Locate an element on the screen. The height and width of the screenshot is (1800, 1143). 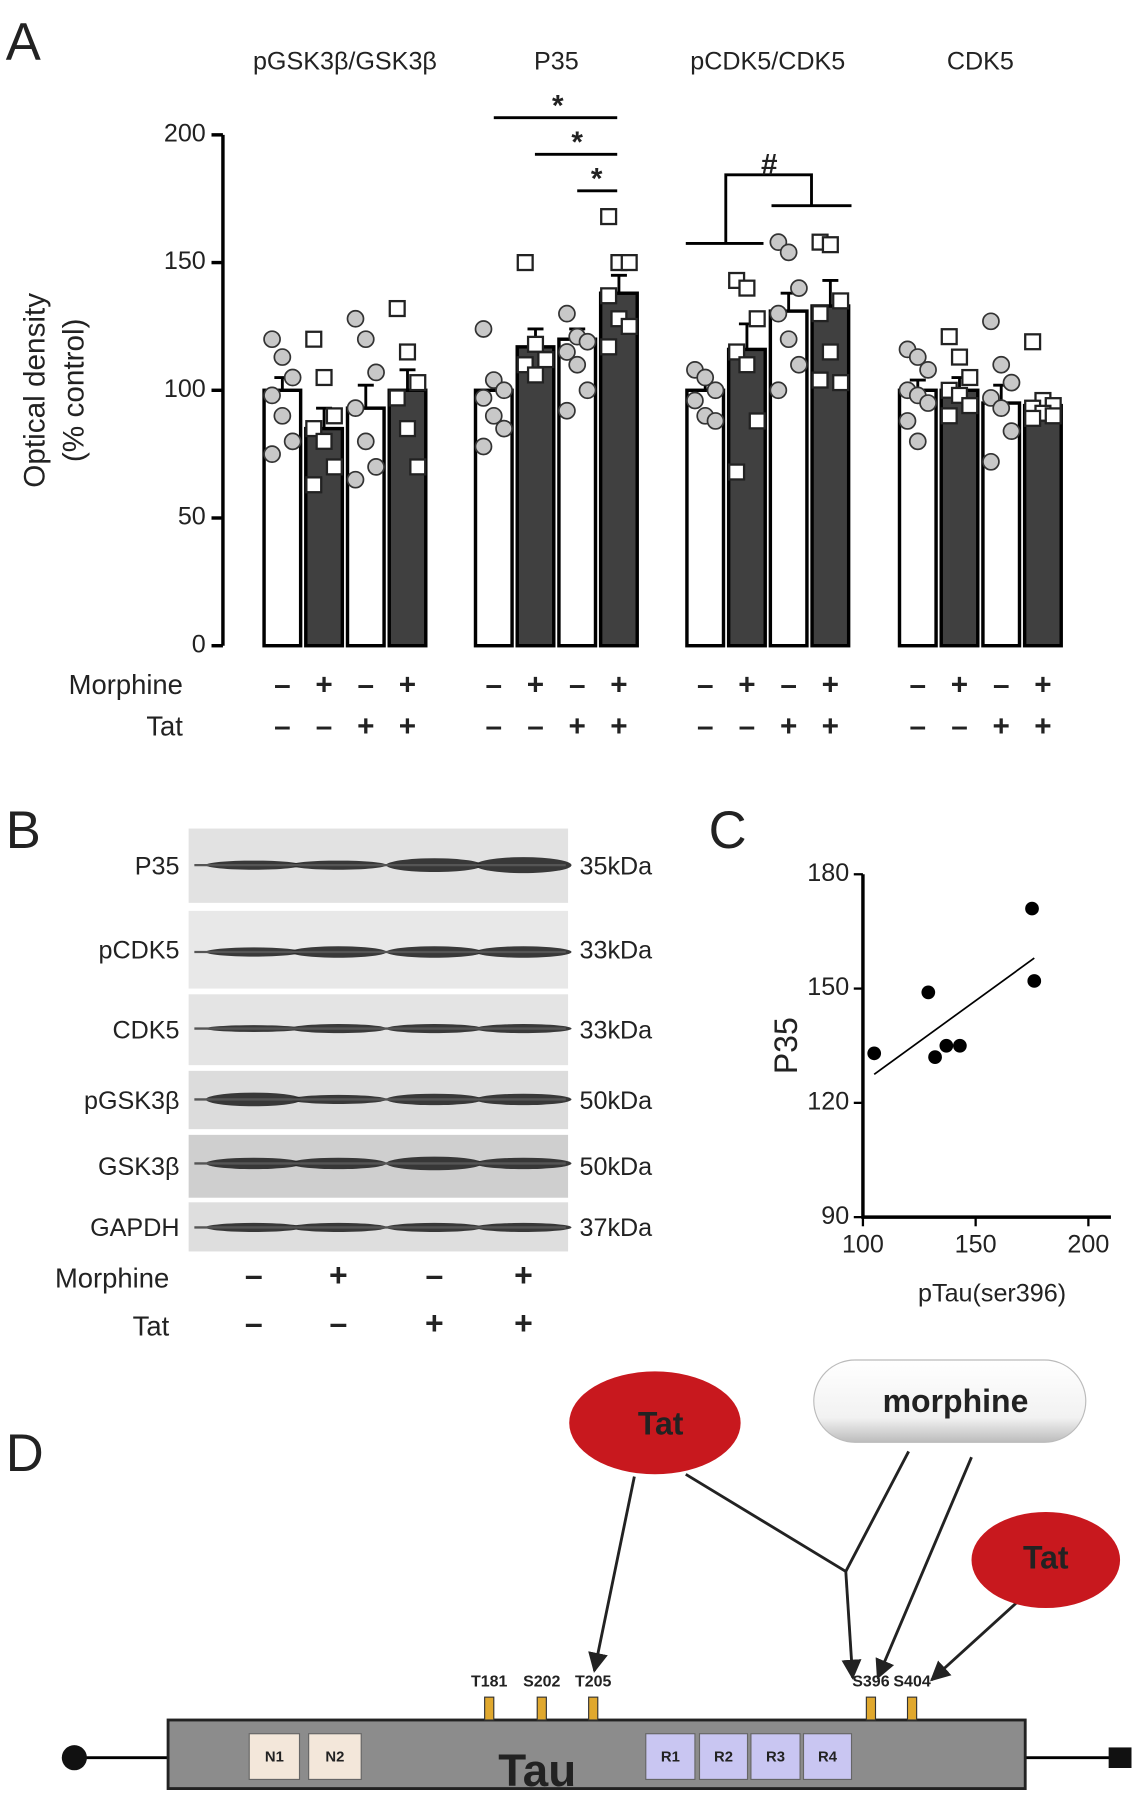
group-title: pCDK5/CDK5 is located at coordinates (767, 61).